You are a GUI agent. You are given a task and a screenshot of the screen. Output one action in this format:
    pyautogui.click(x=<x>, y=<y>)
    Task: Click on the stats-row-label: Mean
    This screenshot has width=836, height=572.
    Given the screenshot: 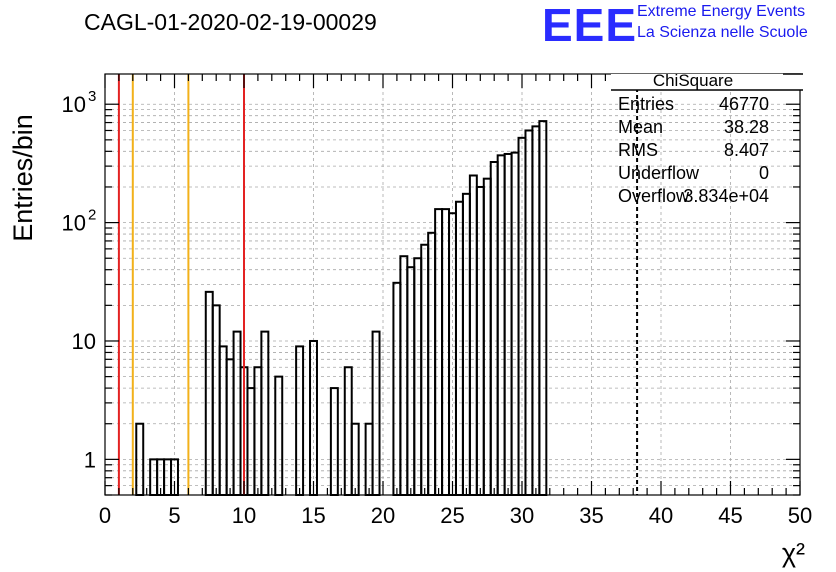 What is the action you would take?
    pyautogui.click(x=640, y=127)
    